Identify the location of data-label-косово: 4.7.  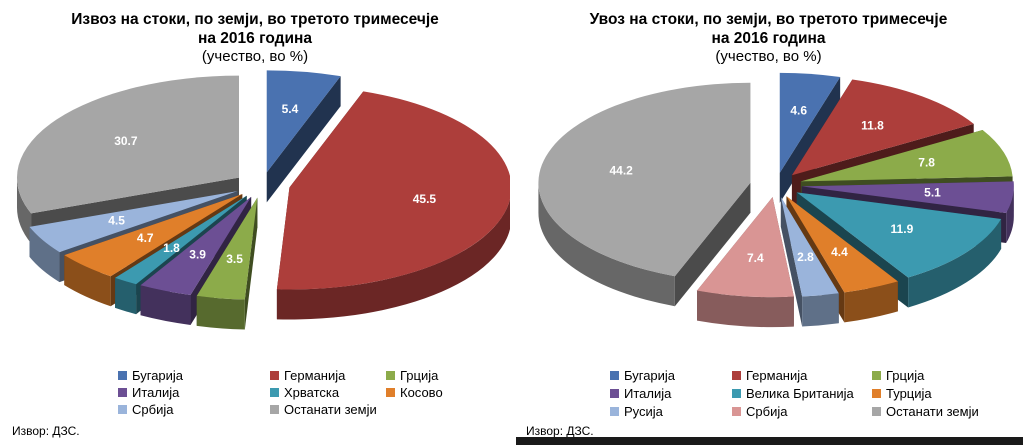
(145, 238).